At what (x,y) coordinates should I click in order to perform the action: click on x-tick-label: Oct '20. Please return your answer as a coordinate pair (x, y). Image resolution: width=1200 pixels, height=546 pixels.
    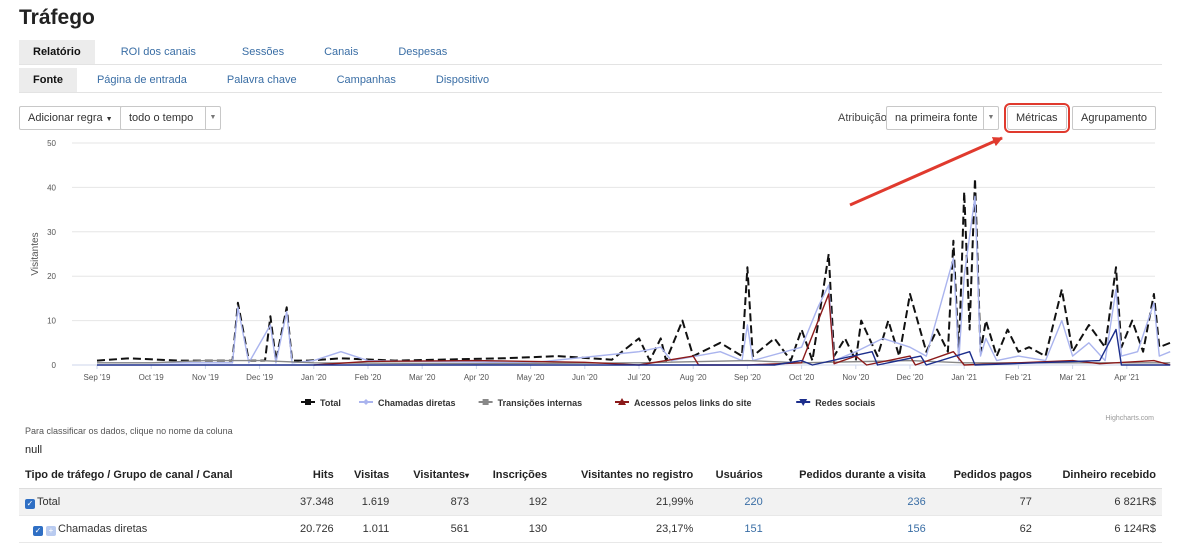
    Looking at the image, I should click on (802, 377).